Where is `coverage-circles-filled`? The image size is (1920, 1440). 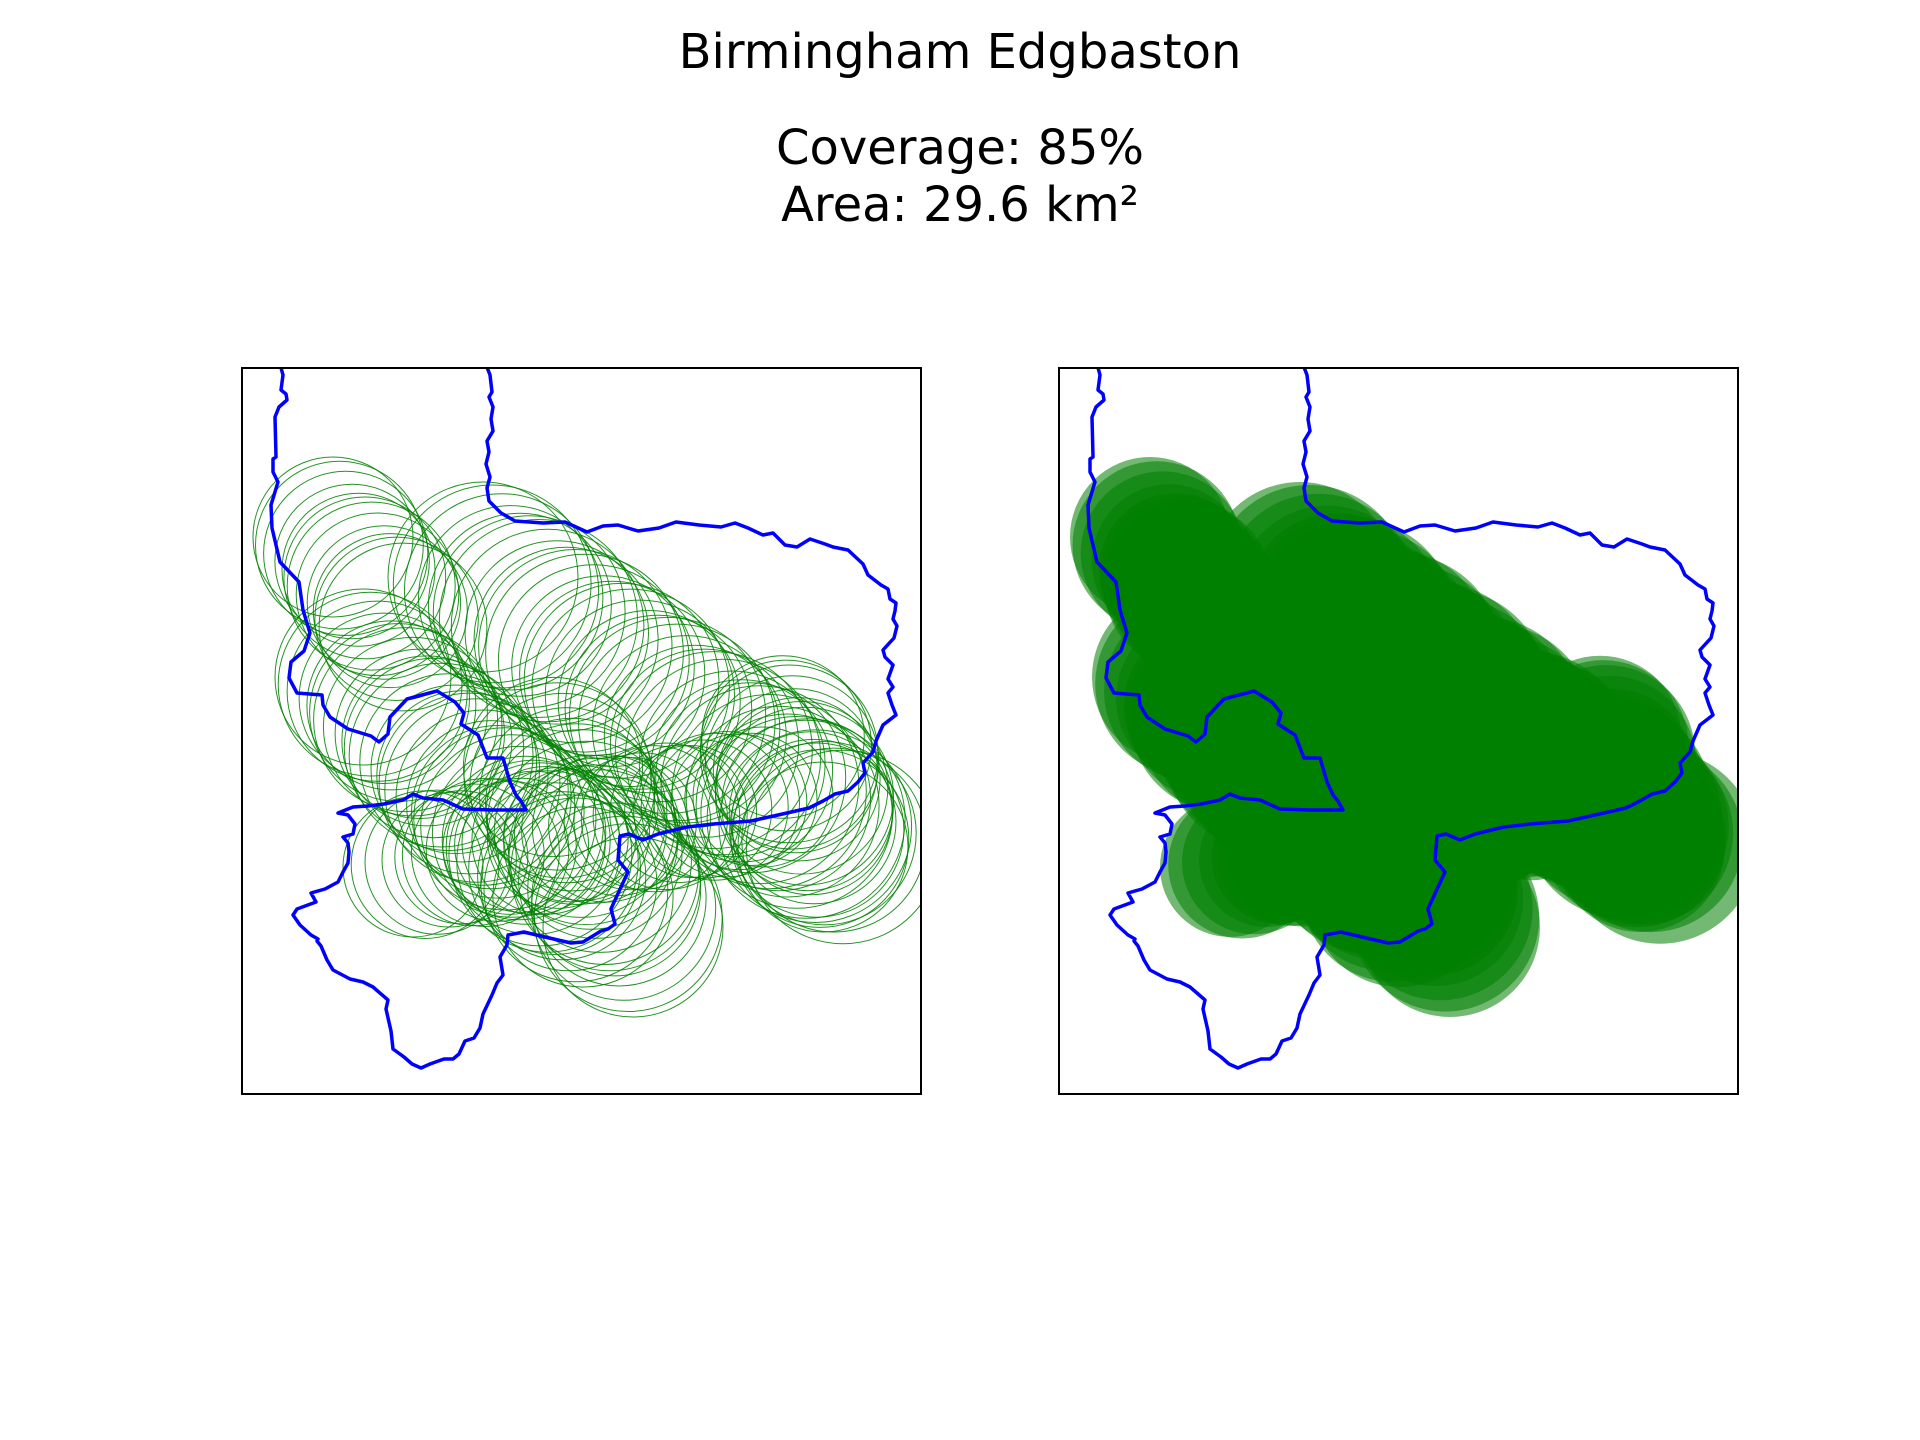
coverage-circles-filled is located at coordinates (1403, 737).